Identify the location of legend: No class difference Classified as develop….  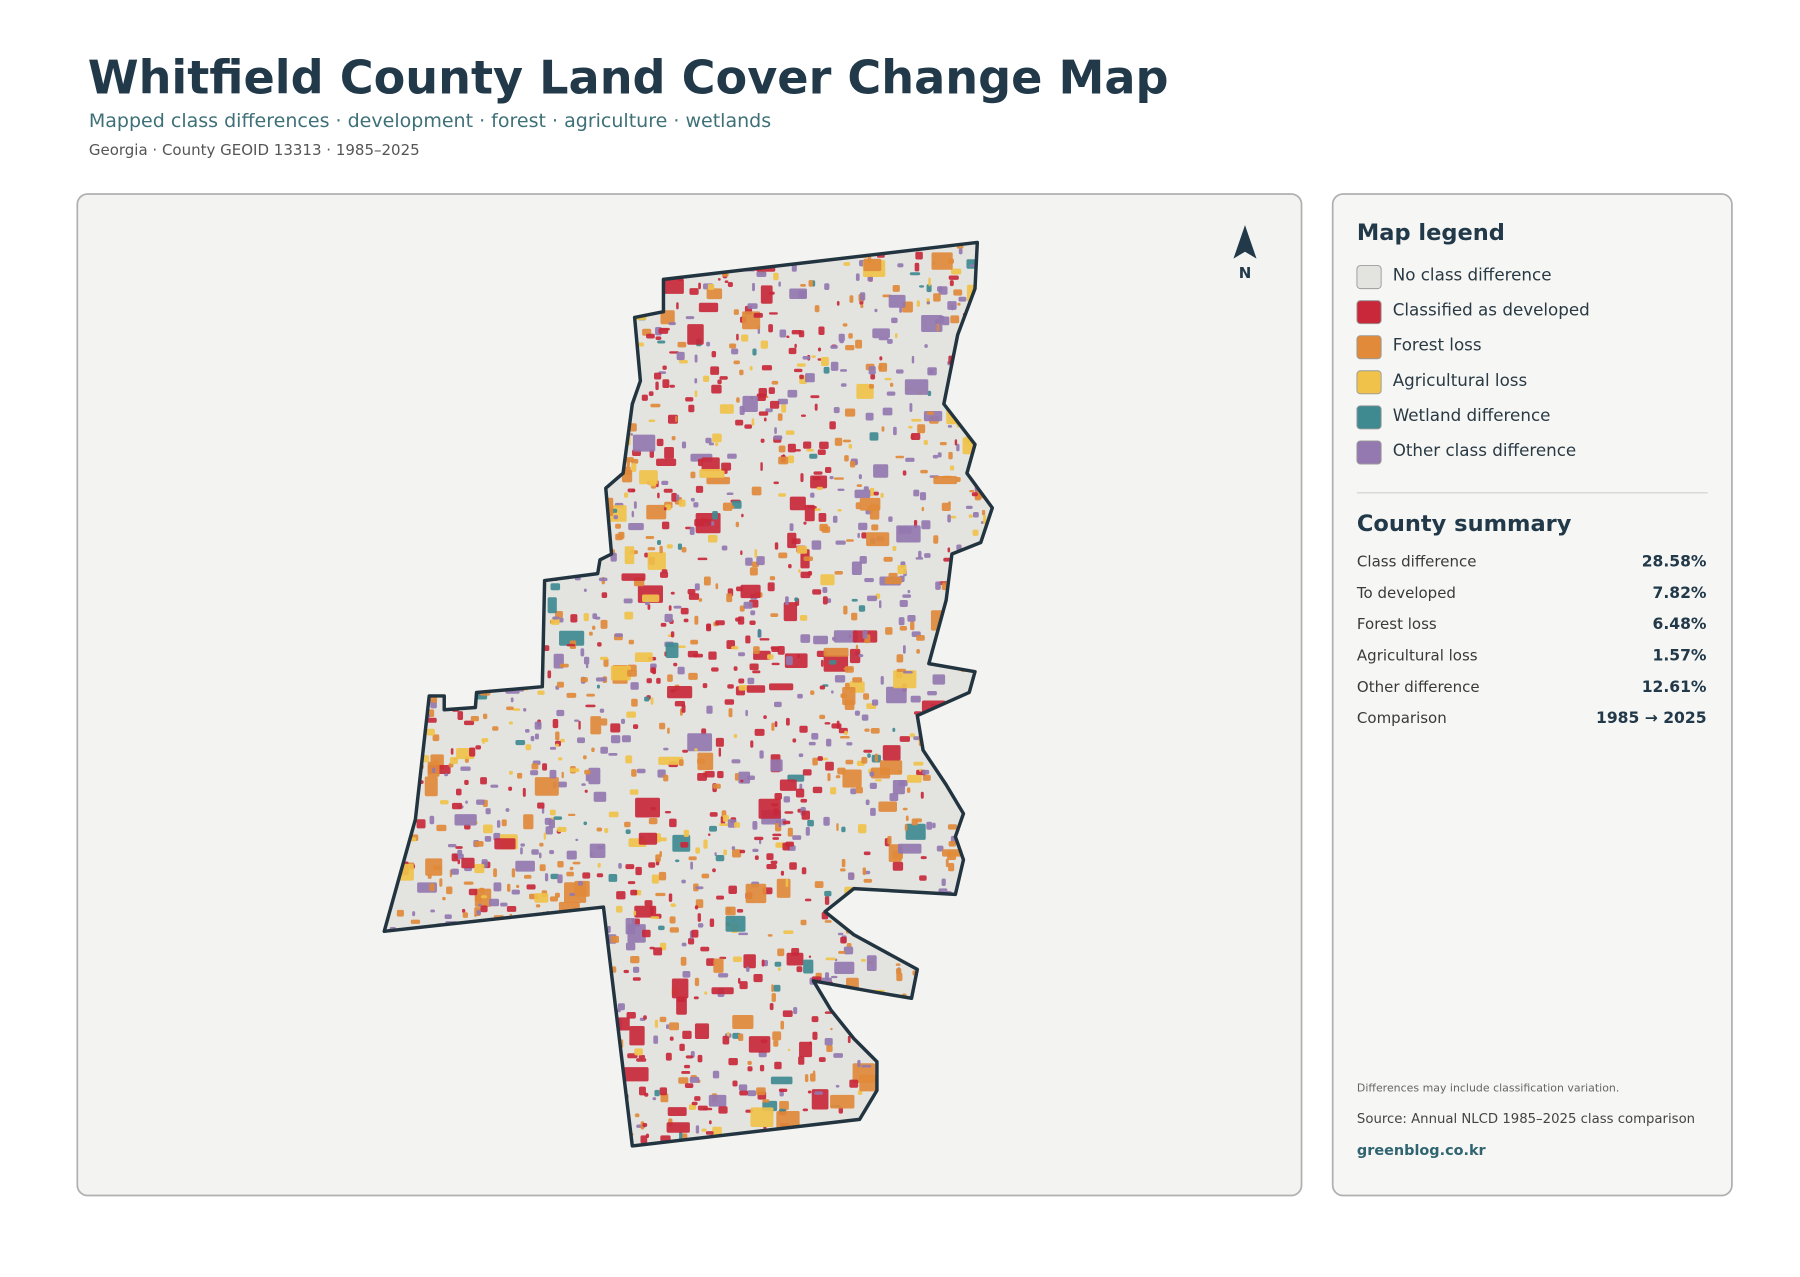
(1473, 365).